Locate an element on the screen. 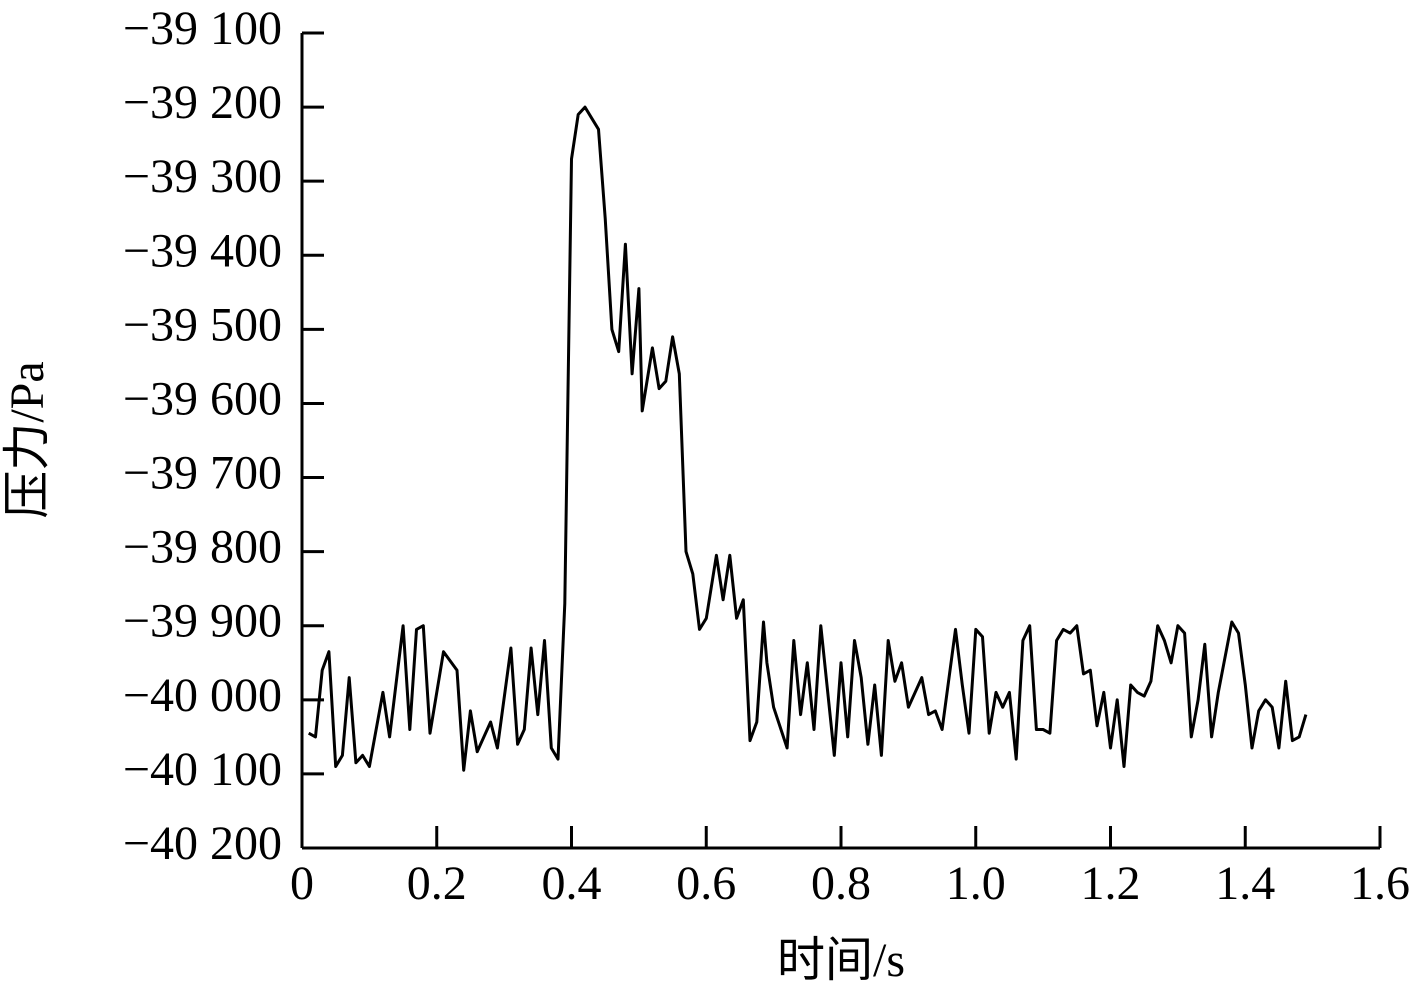  x-tick-label: 0.6 is located at coordinates (706, 883).